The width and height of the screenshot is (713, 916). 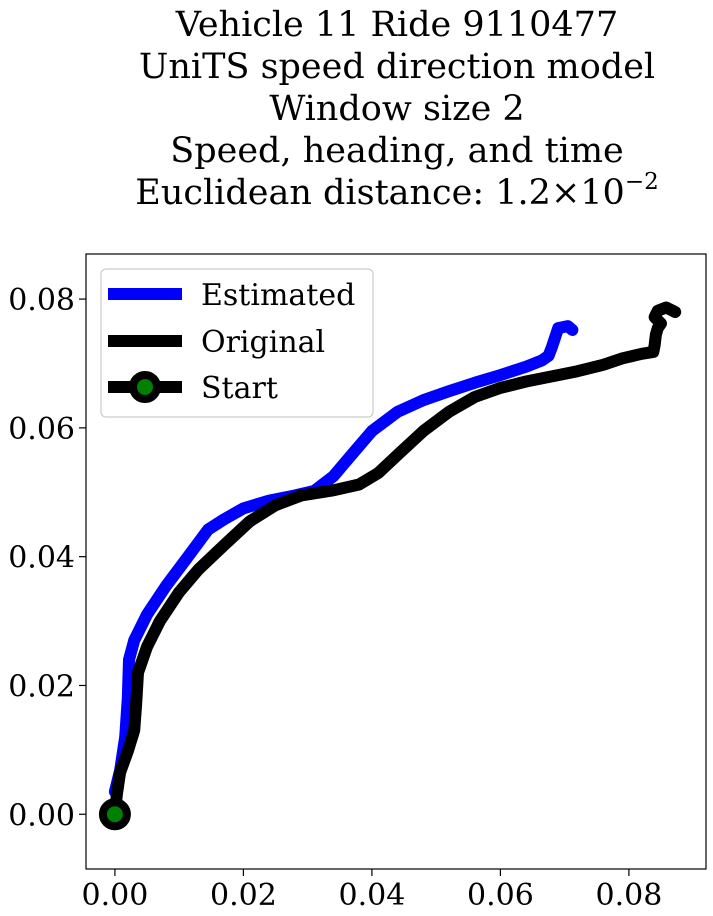 What do you see at coordinates (41, 429) in the screenshot?
I see `y-tick-label: 0.06` at bounding box center [41, 429].